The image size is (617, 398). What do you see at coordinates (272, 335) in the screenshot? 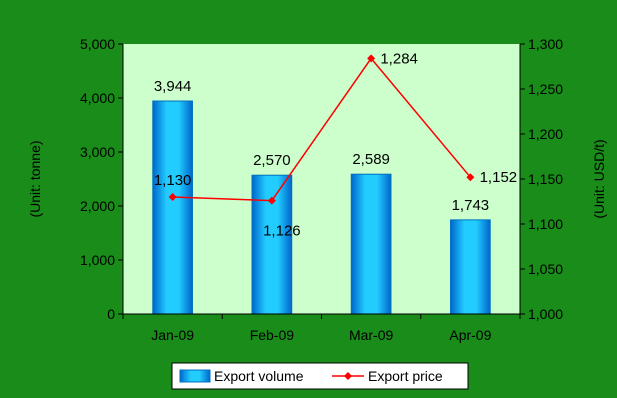
I see `x-tick-label: Feb-09` at bounding box center [272, 335].